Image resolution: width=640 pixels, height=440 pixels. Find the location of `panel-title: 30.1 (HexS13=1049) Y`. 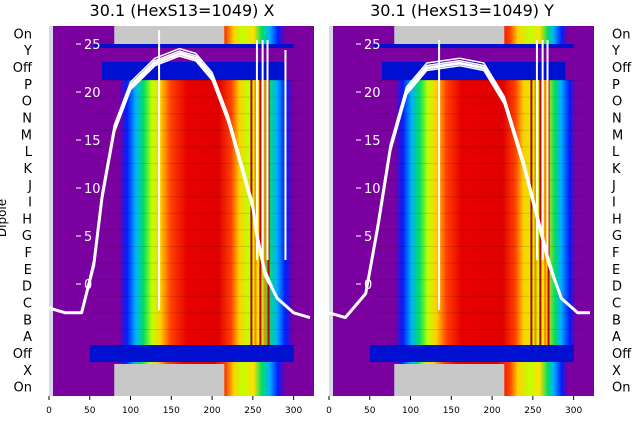

panel-title: 30.1 (HexS13=1049) Y is located at coordinates (462, 10).